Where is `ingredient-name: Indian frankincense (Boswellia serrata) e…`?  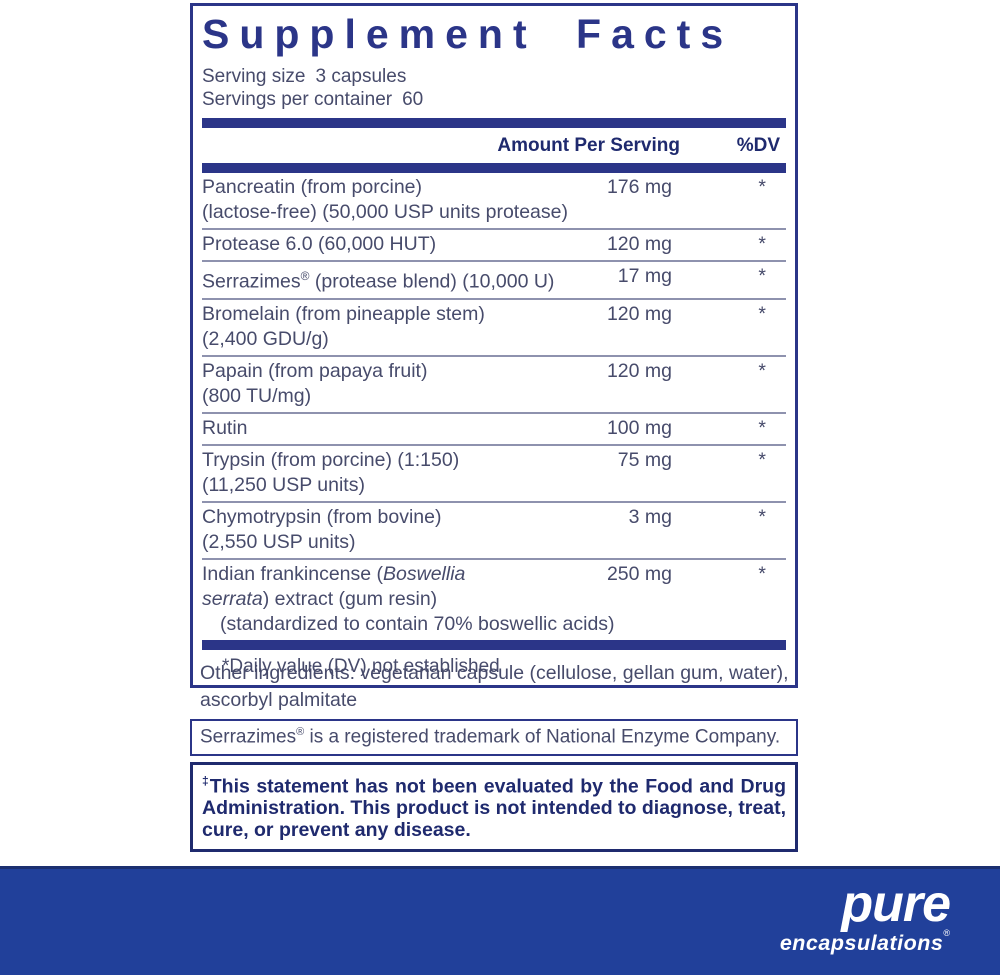
ingredient-name: Indian frankincense (Boswellia serrata) e… is located at coordinates (408, 598).